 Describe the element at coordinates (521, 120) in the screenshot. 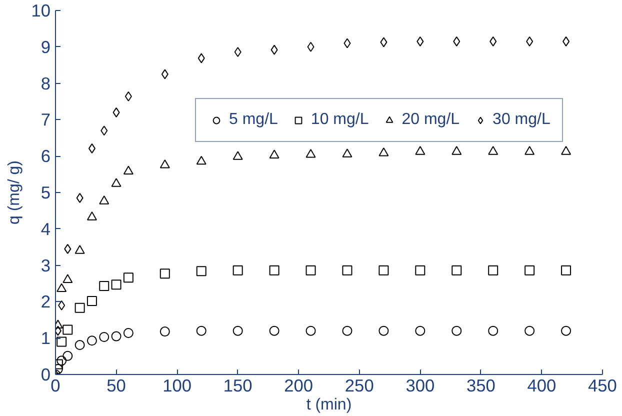

I see `legend-label: 30 mg/L` at that location.